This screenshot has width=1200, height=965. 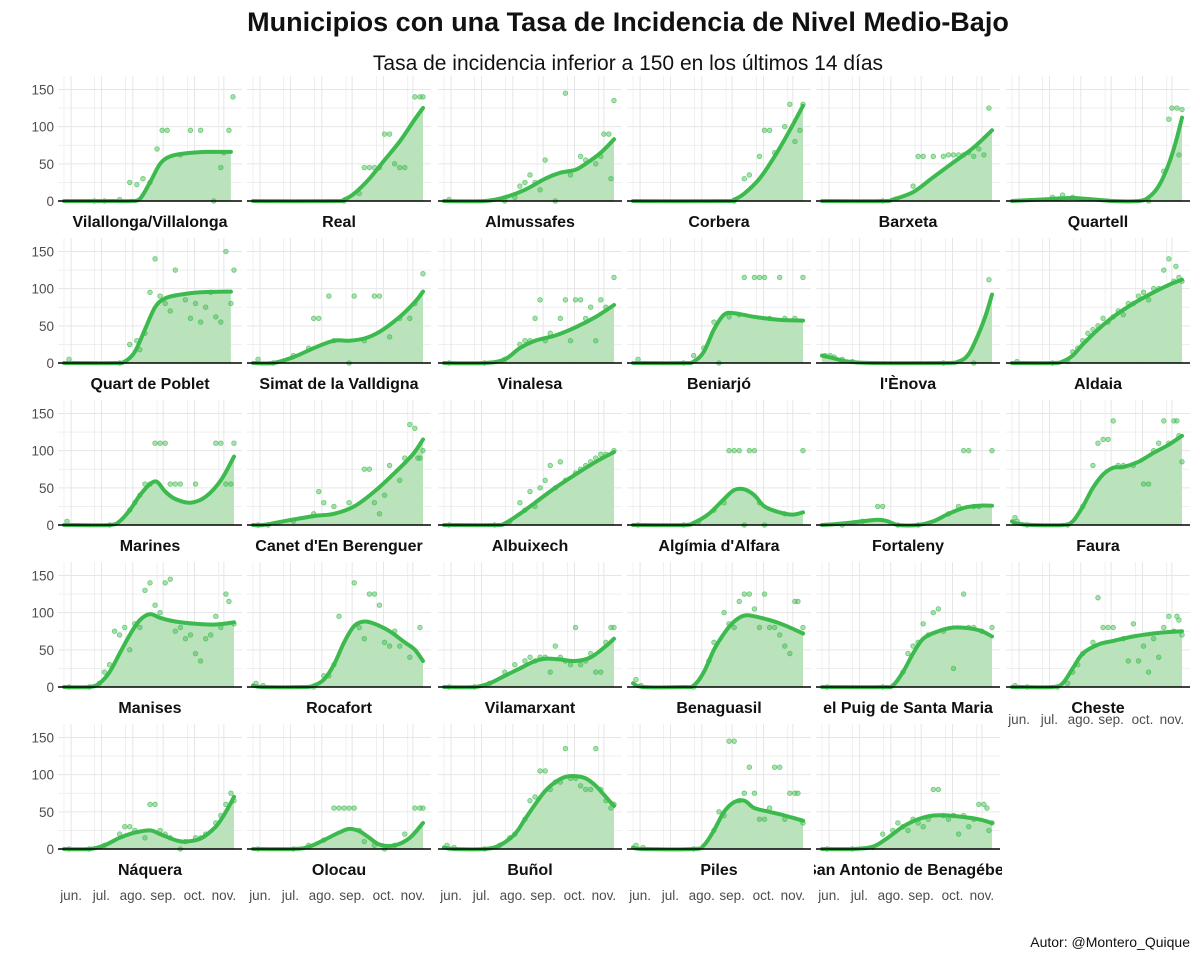 I want to click on facet-label-benaguasil: Benaguasil, so click(x=718, y=708).